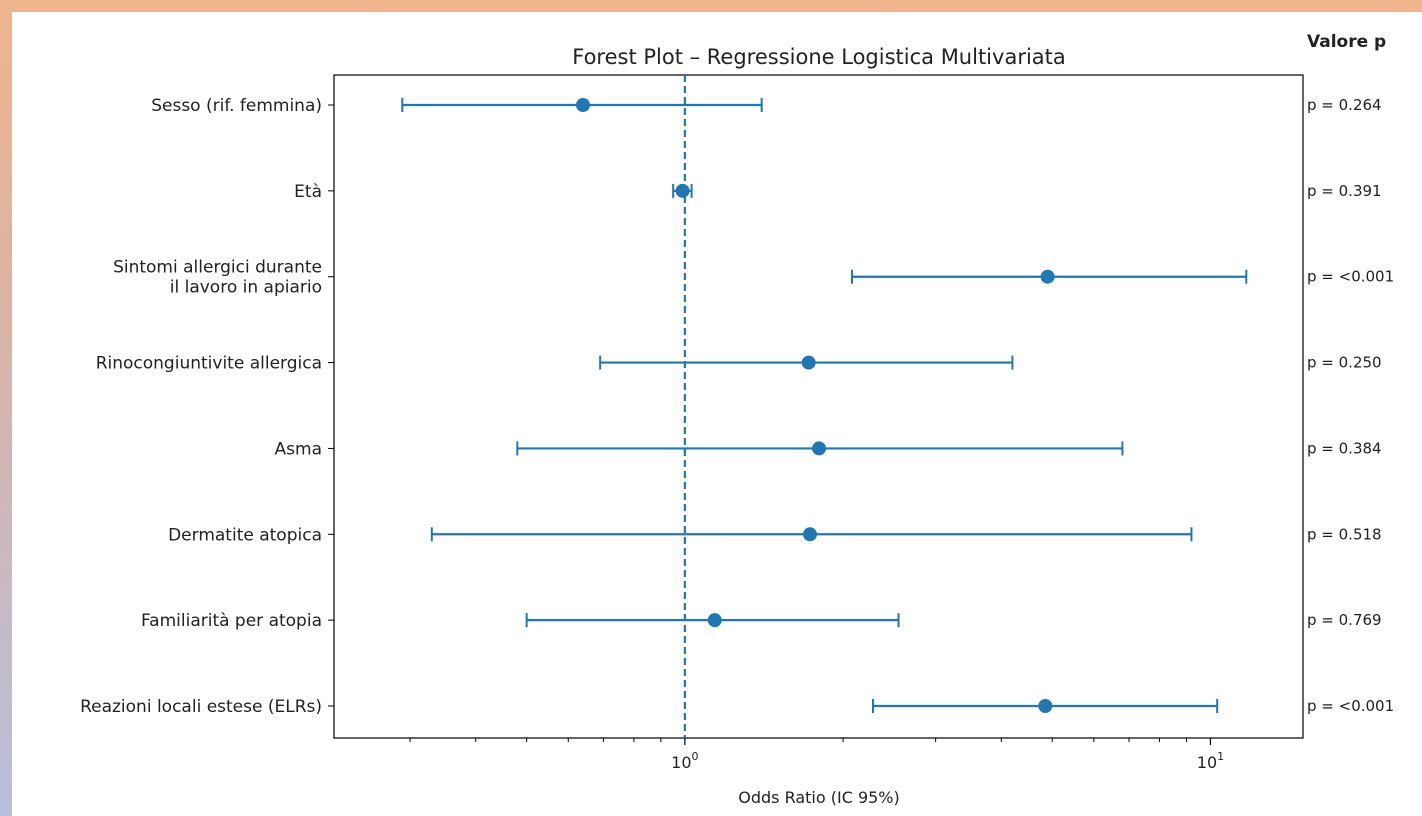 This screenshot has width=1422, height=816. I want to click on p-value-label: p = 0.518, so click(1344, 534).